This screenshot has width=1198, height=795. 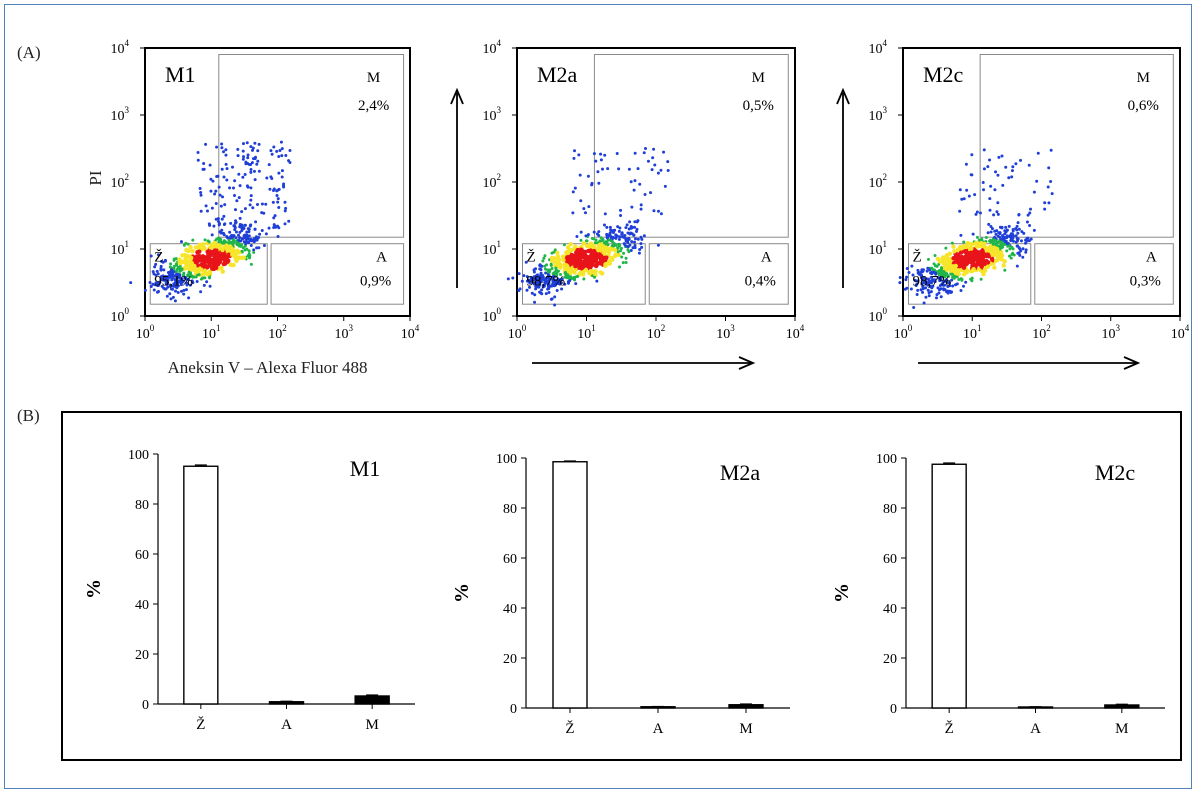 I want to click on y-tick-label: 10¹, so click(x=492, y=248).